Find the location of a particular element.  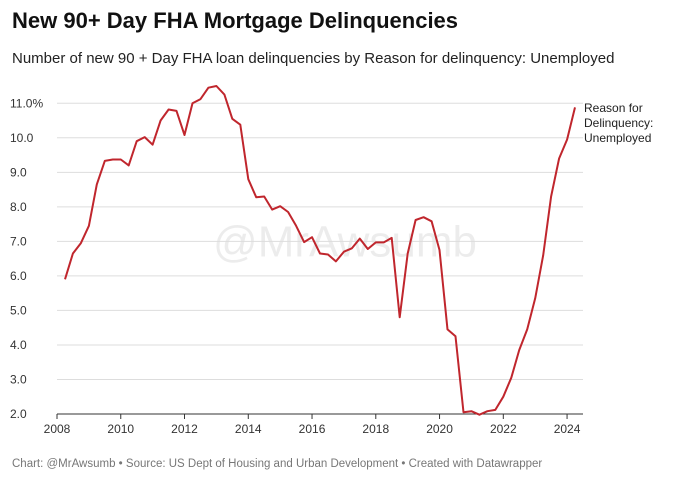

y-tick-label: 3.0 is located at coordinates (18, 379).